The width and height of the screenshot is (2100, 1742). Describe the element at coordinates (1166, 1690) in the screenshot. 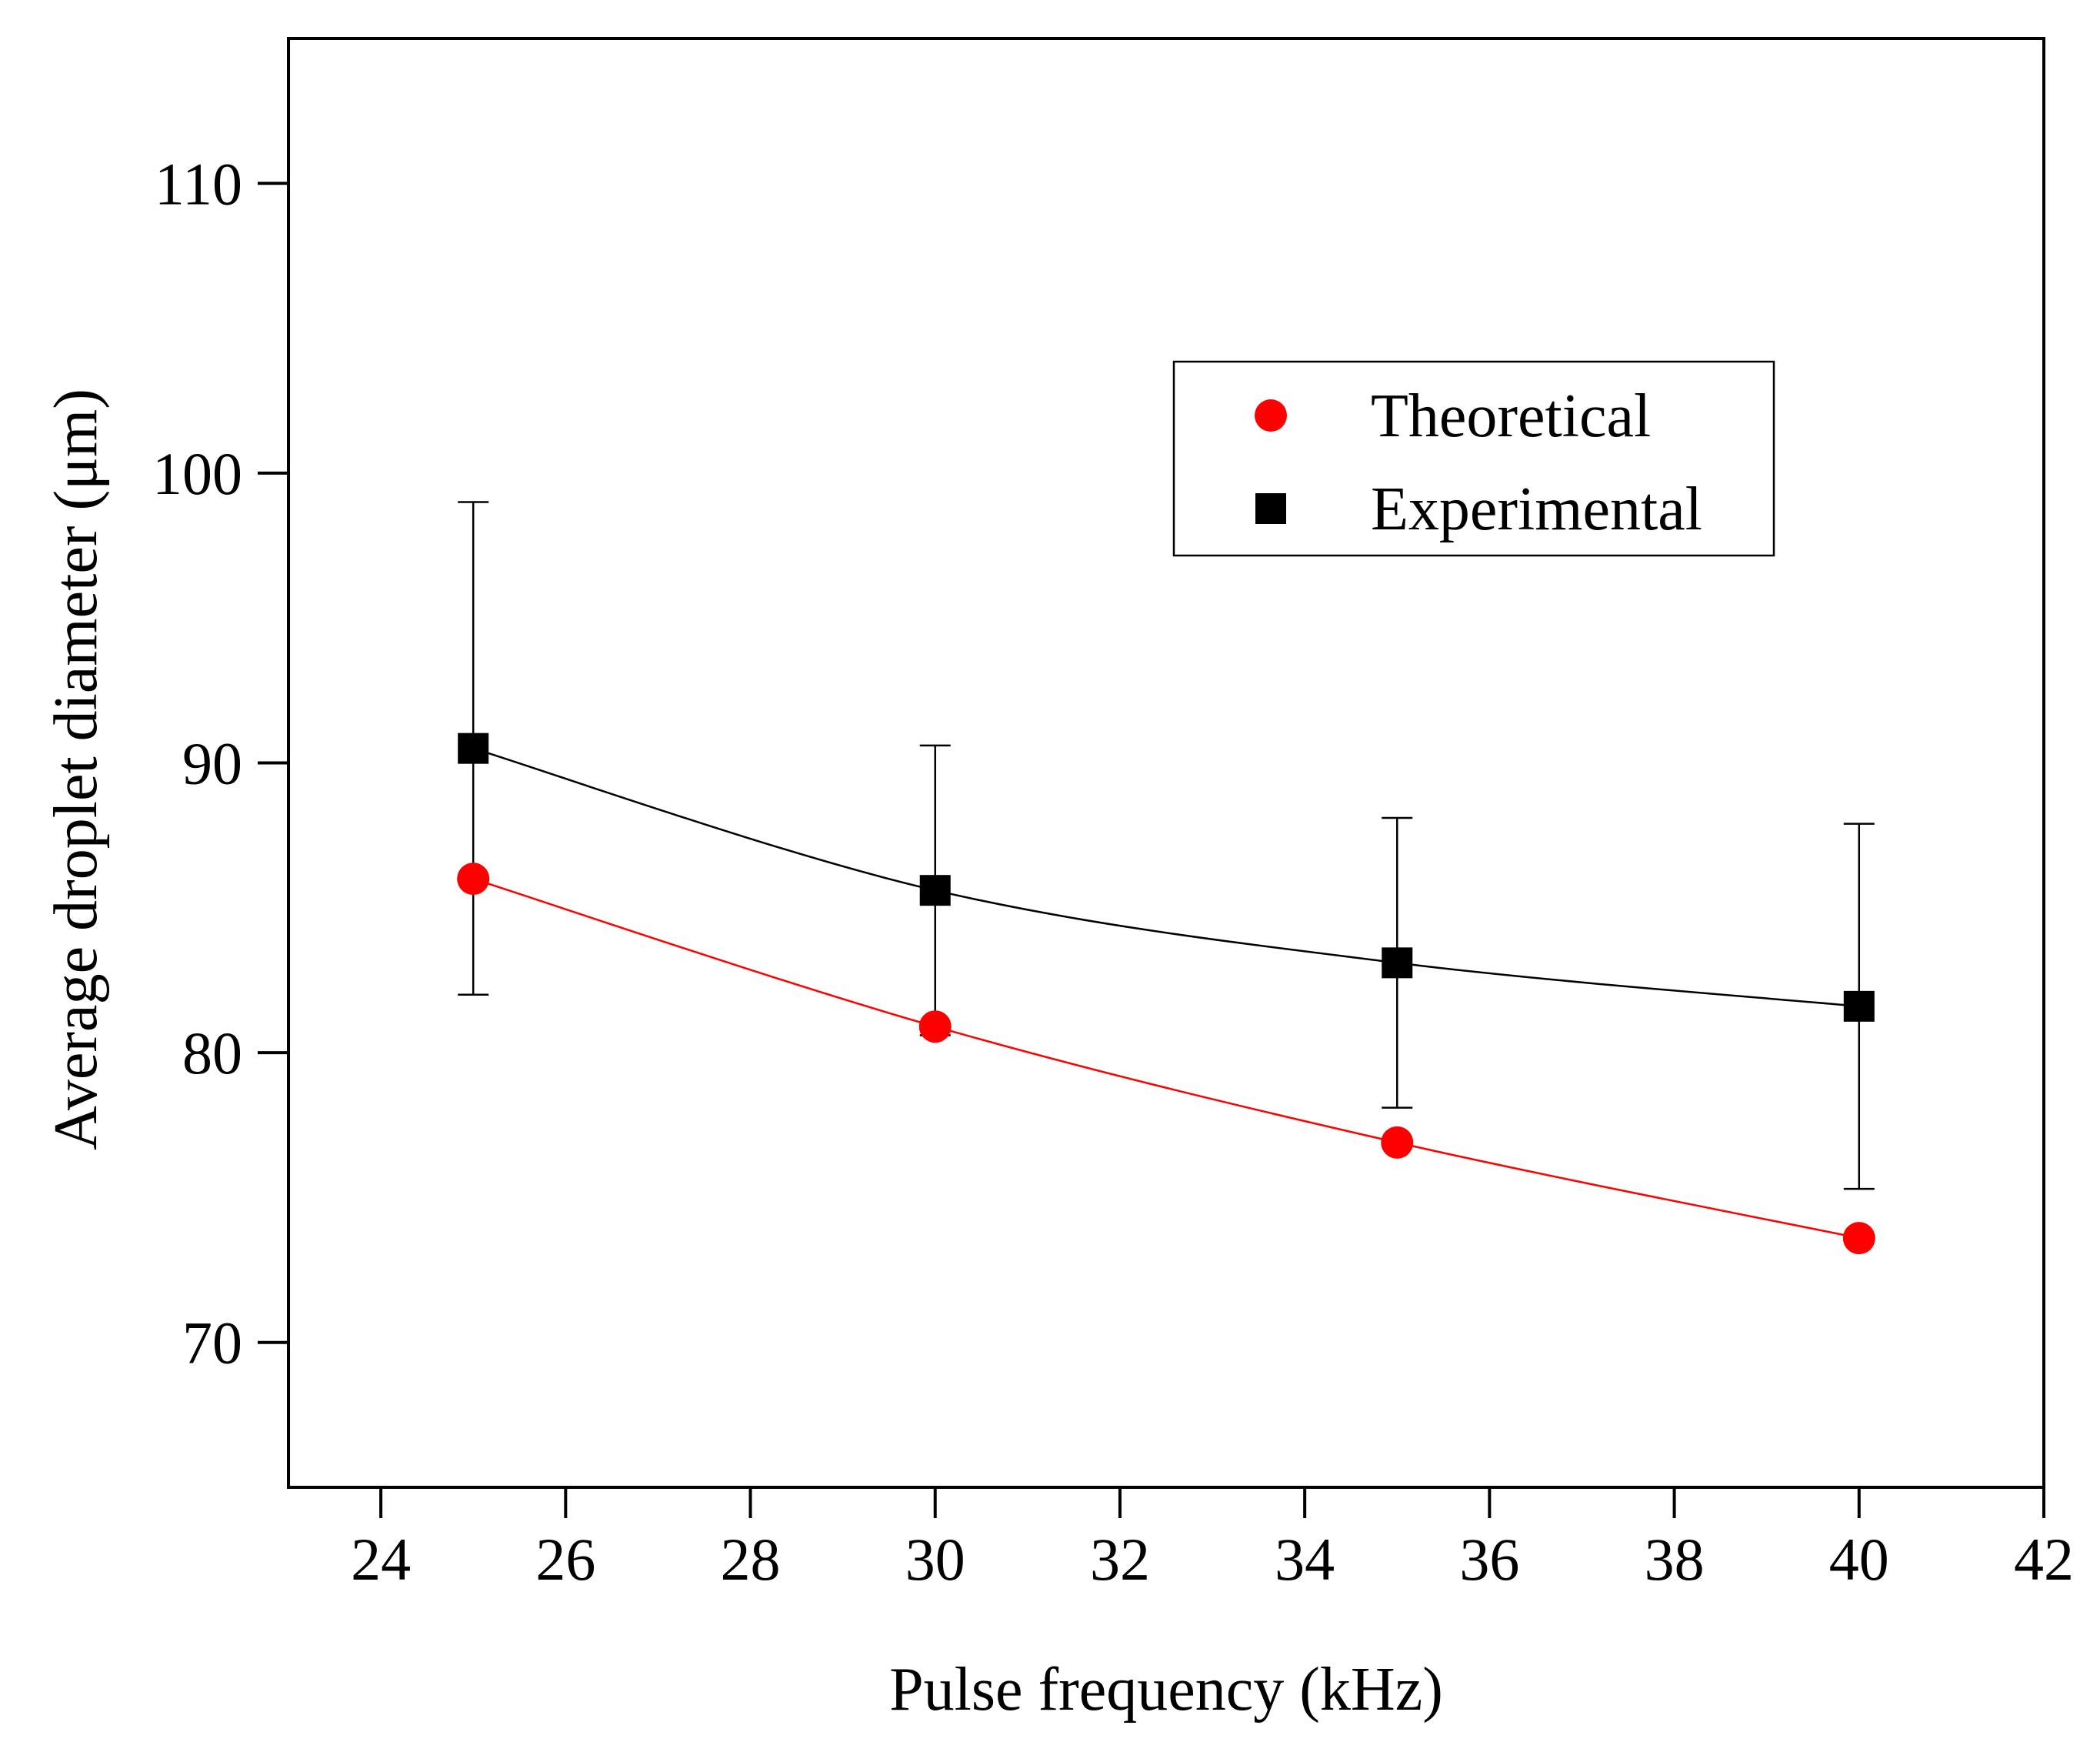

I see `x-axis-title: Pulse frequency (kHz)` at that location.